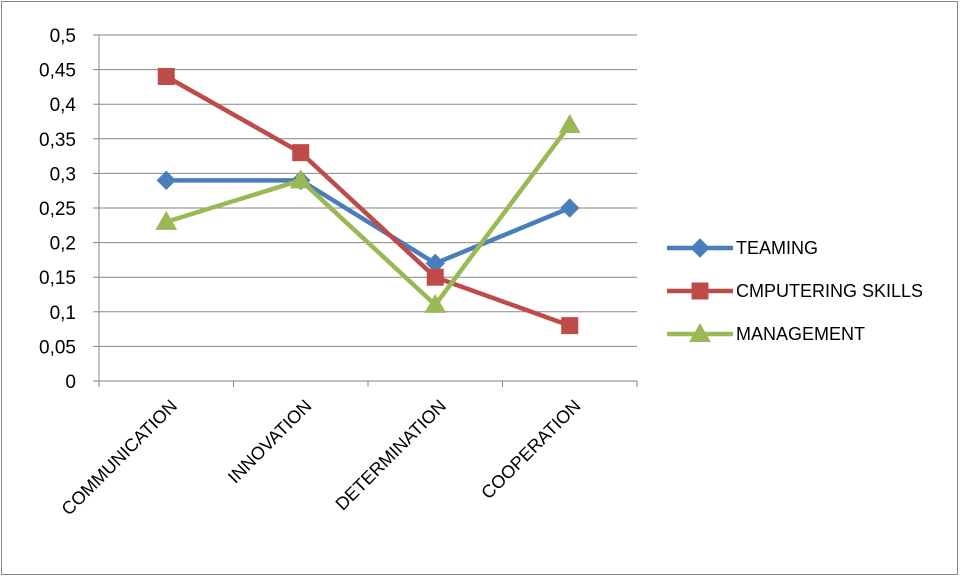  I want to click on legend-entry: MANAGEMENT, so click(766, 333).